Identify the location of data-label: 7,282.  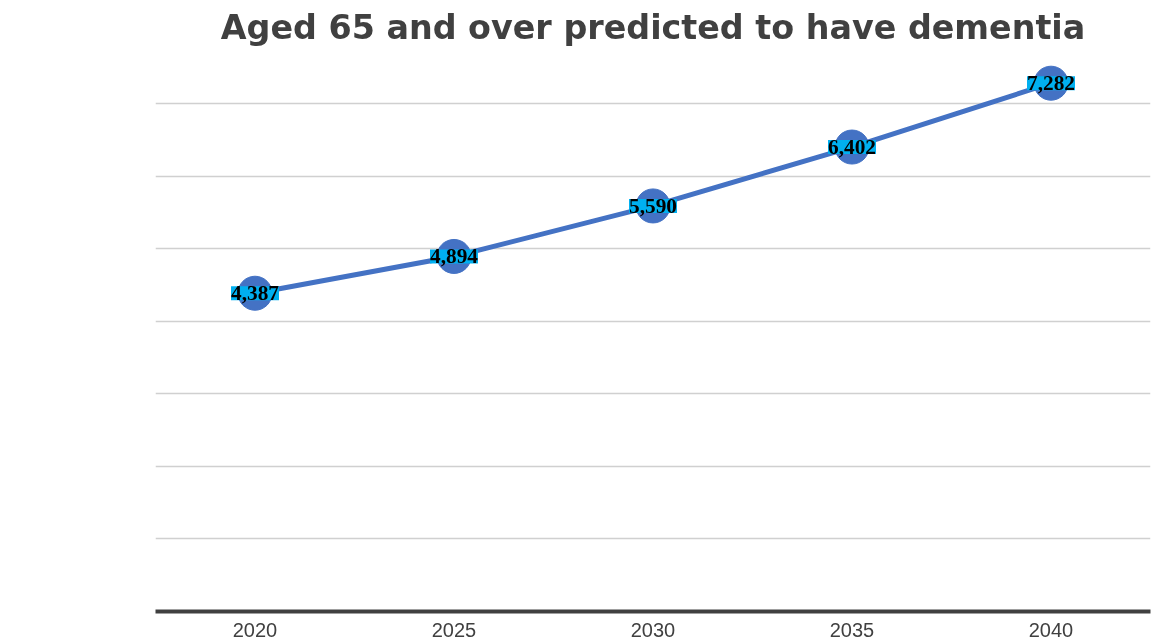
(1051, 83).